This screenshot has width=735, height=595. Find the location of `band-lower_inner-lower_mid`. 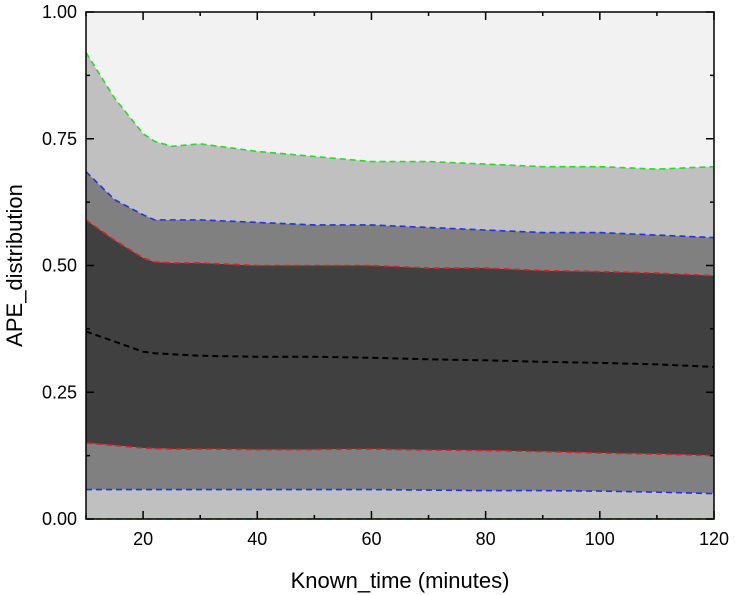

band-lower_inner-lower_mid is located at coordinates (400, 468).